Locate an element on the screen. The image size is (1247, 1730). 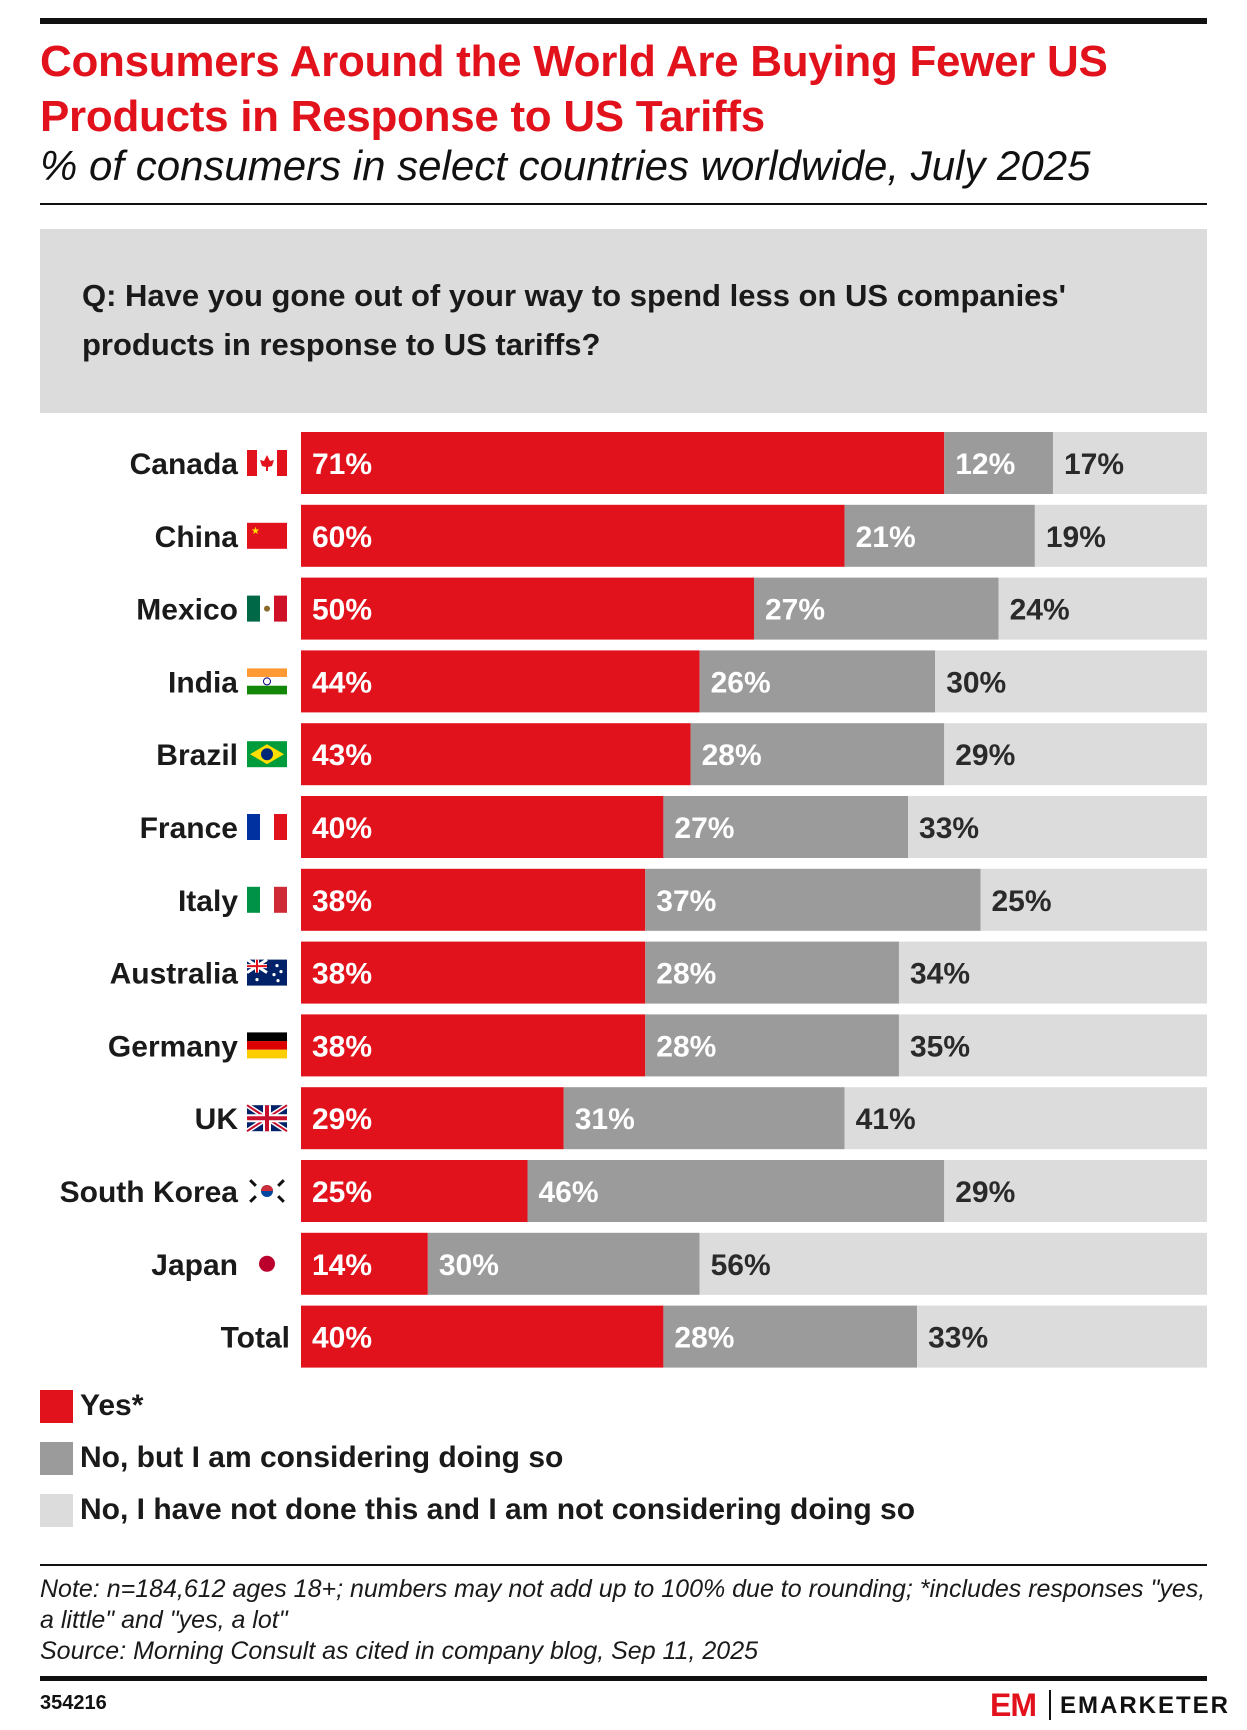
data-label-yes-uk: 29% is located at coordinates (342, 1119).